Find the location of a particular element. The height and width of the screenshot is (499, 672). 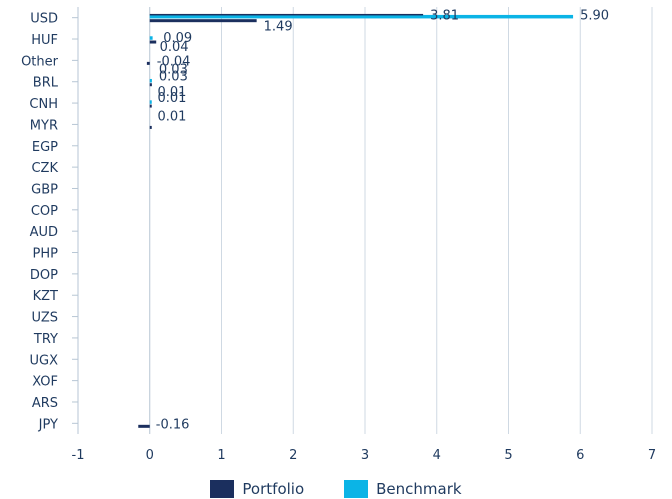

data-label-usd: 1.49 is located at coordinates (278, 27).